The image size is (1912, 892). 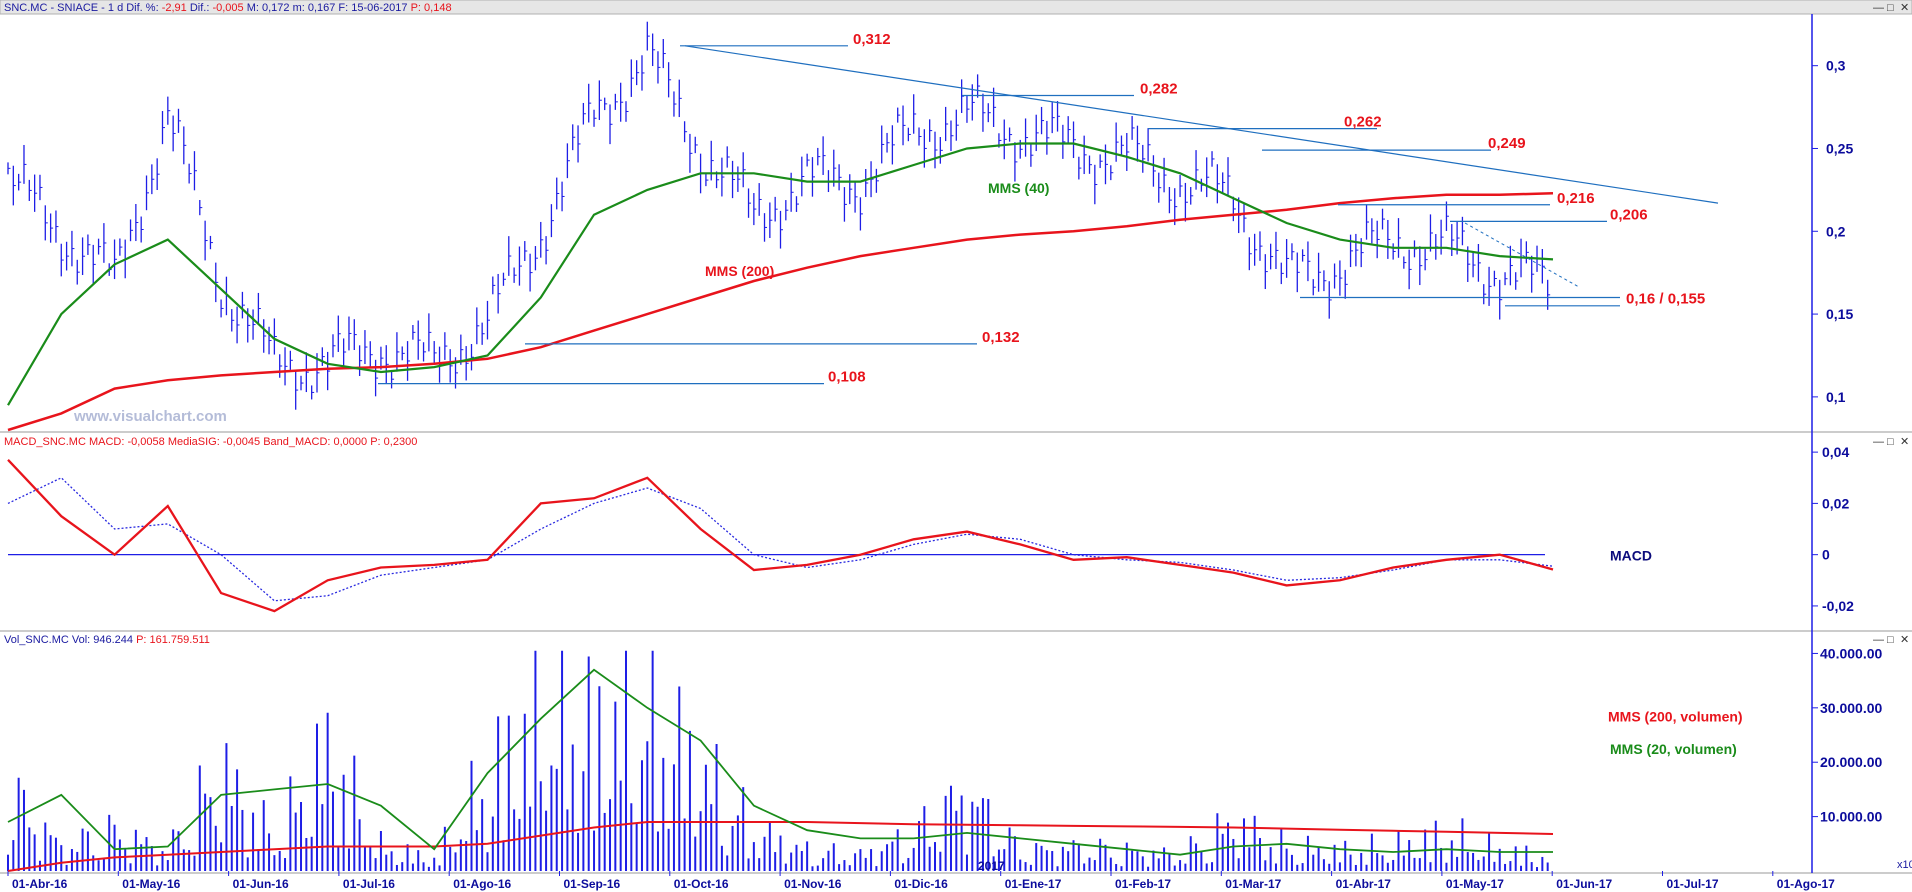 What do you see at coordinates (991, 866) in the screenshot?
I see `year-marker: 2017` at bounding box center [991, 866].